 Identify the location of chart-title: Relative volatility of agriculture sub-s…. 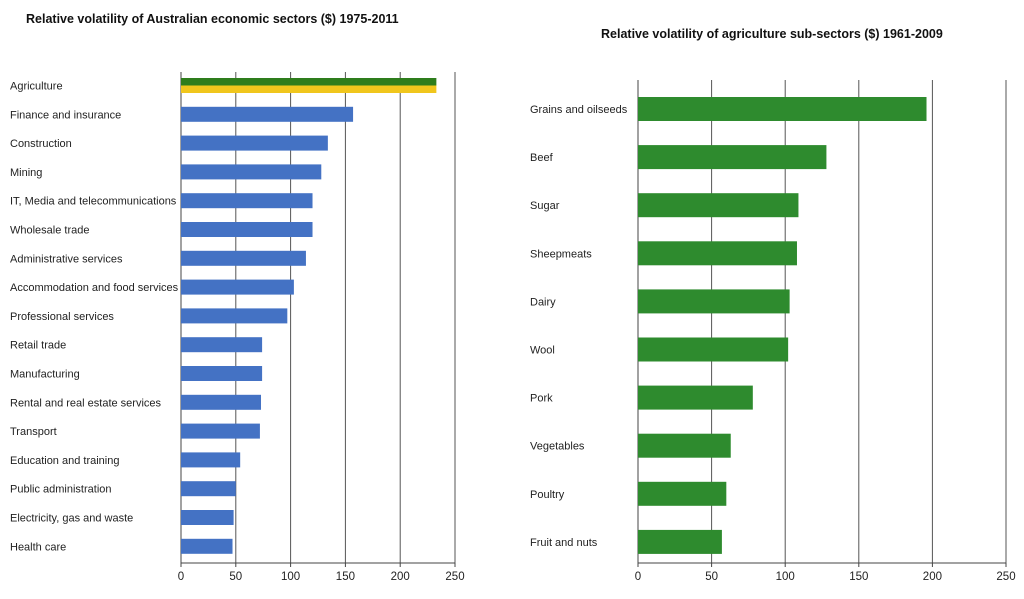
(772, 34).